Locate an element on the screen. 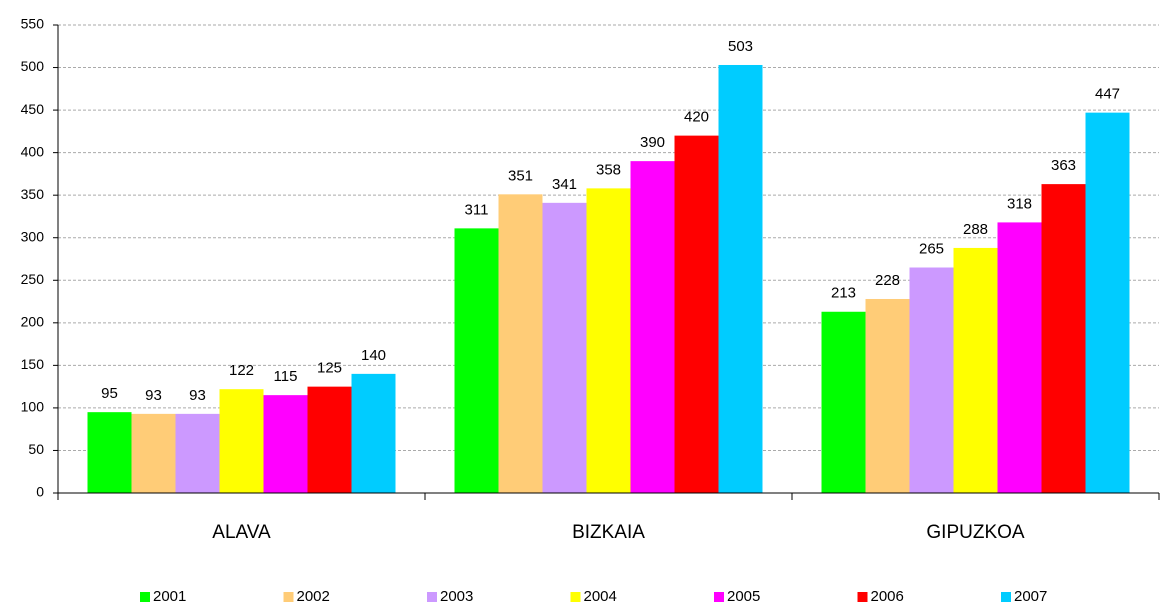 This screenshot has height=603, width=1160. legend-label: 2006 is located at coordinates (887, 595).